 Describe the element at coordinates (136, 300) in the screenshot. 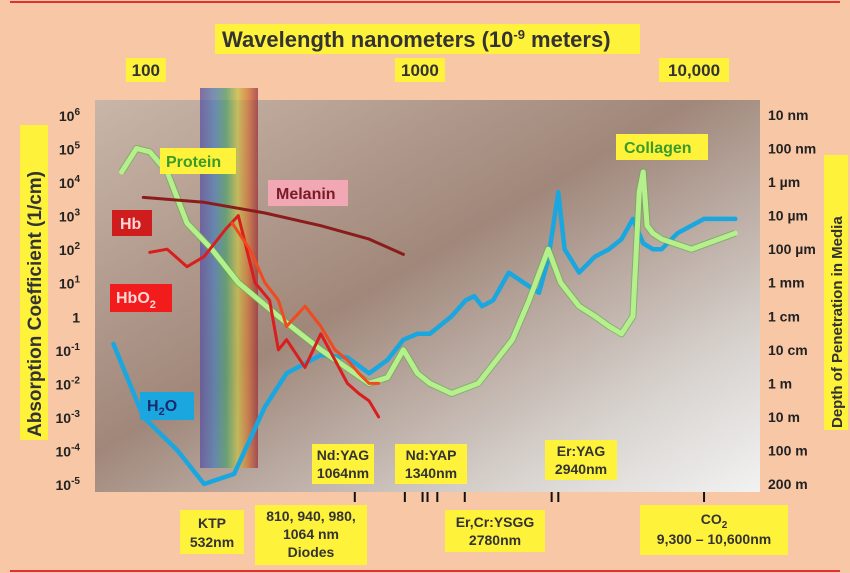

I see `svg-text: HbO2` at that location.